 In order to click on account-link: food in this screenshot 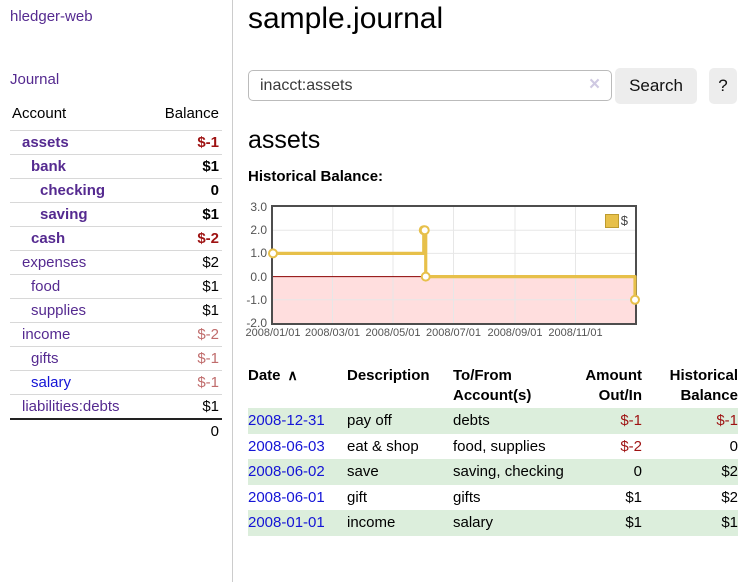, I will do `click(46, 286)`.